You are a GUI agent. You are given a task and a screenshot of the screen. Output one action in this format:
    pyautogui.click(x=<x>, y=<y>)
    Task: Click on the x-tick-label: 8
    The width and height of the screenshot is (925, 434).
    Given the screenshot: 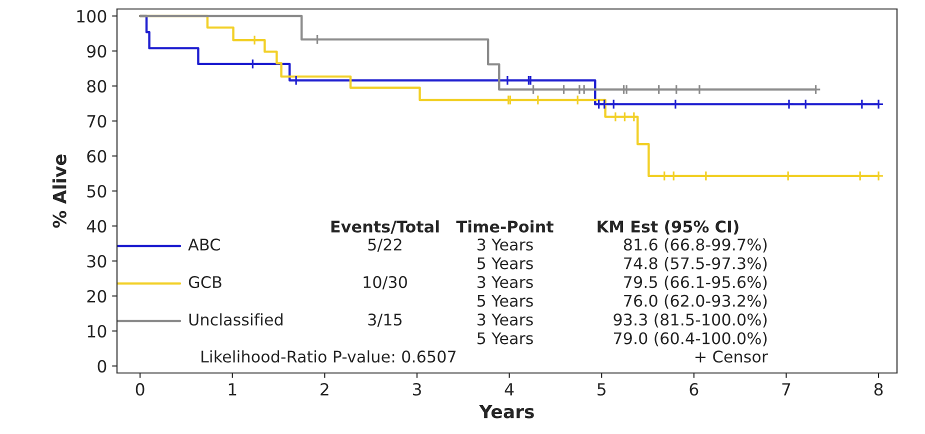 What is the action you would take?
    pyautogui.click(x=878, y=389)
    